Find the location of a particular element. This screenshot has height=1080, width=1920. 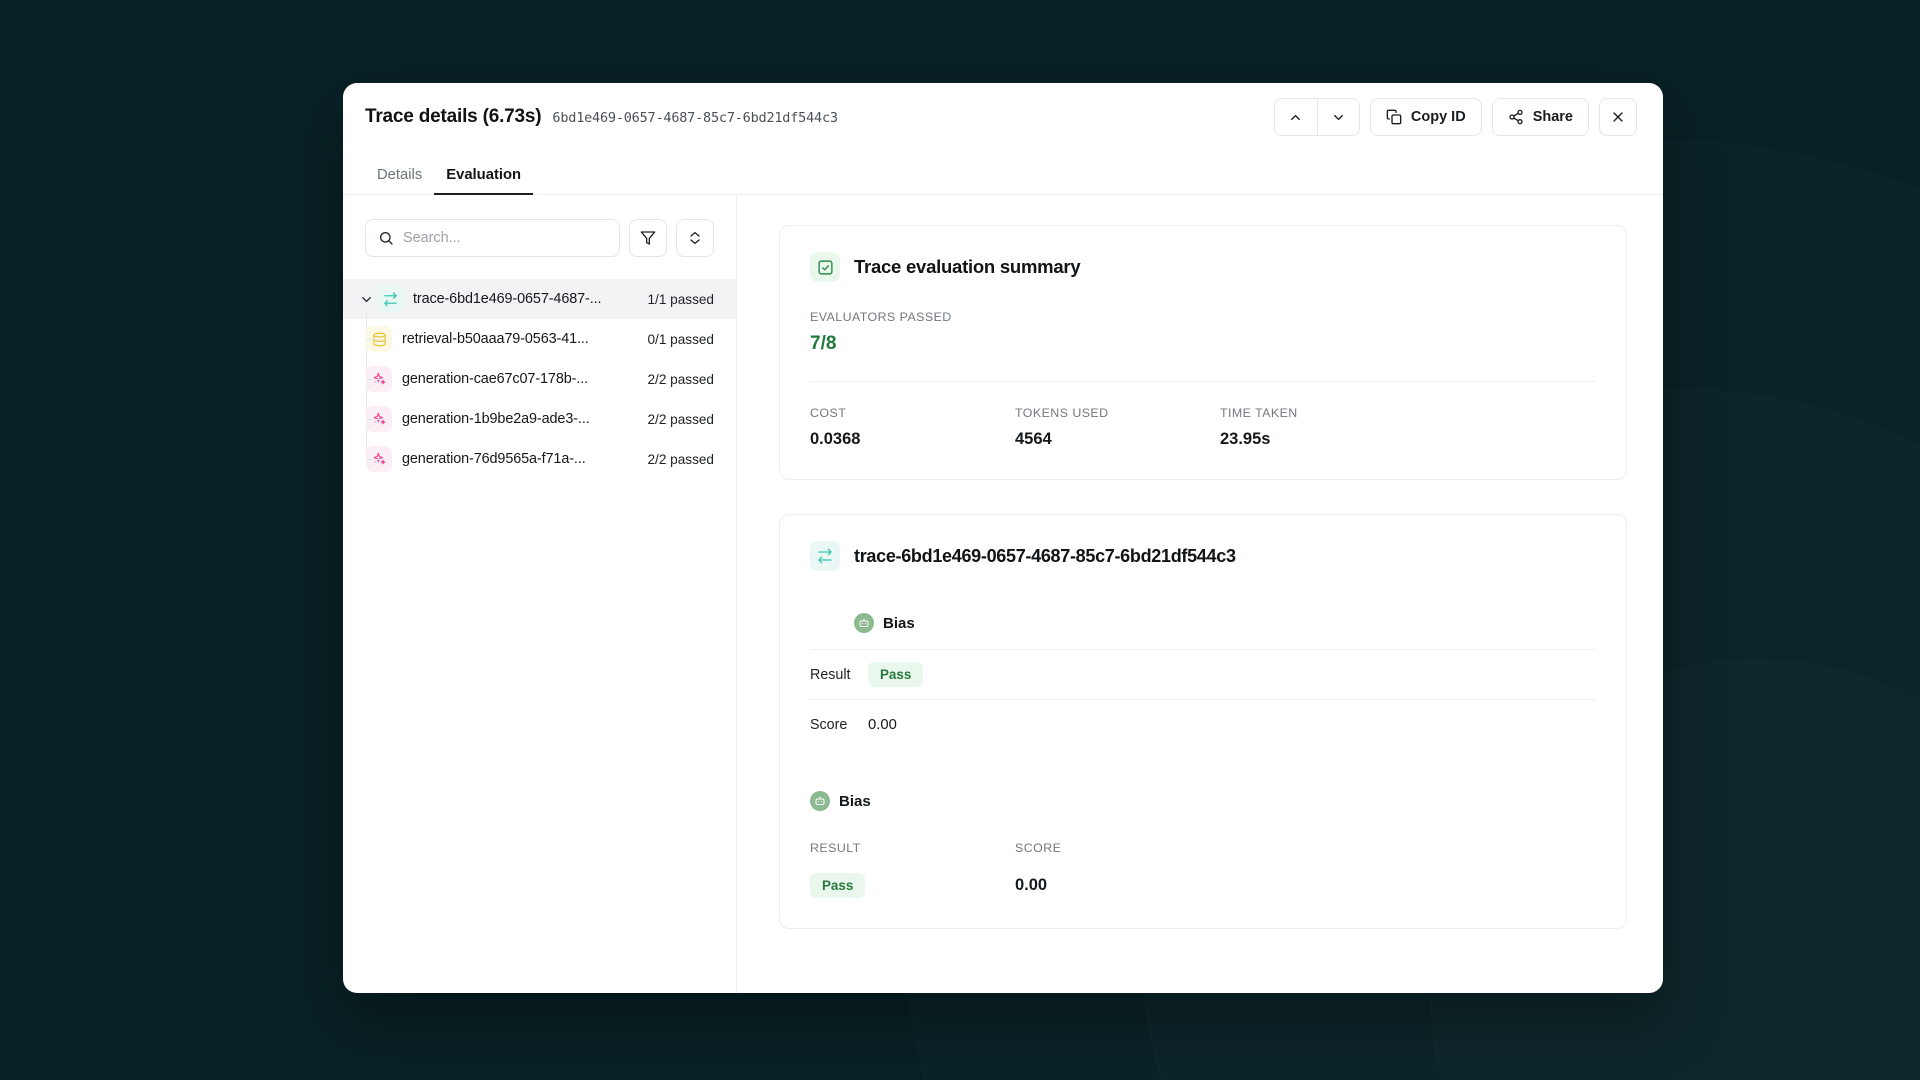

metric-value: 0.0368 is located at coordinates (835, 439).